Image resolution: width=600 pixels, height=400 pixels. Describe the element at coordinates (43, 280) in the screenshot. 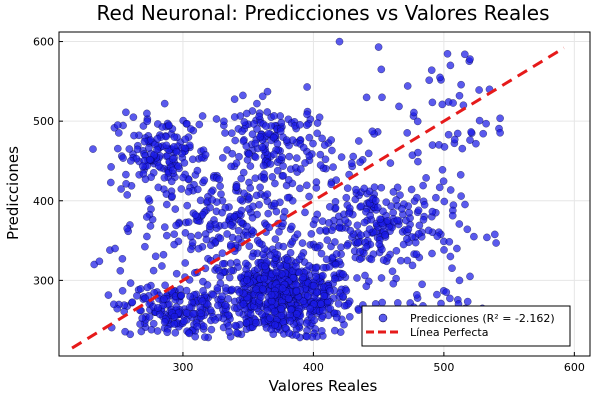

I see `y-tick-label: 300` at that location.